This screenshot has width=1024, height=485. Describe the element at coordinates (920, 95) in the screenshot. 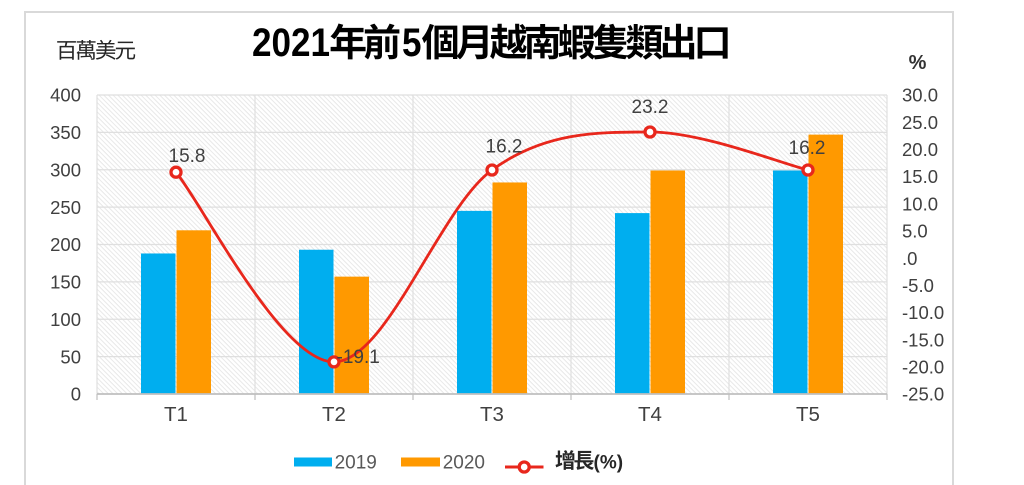

I see `svg-text: 30.0` at that location.